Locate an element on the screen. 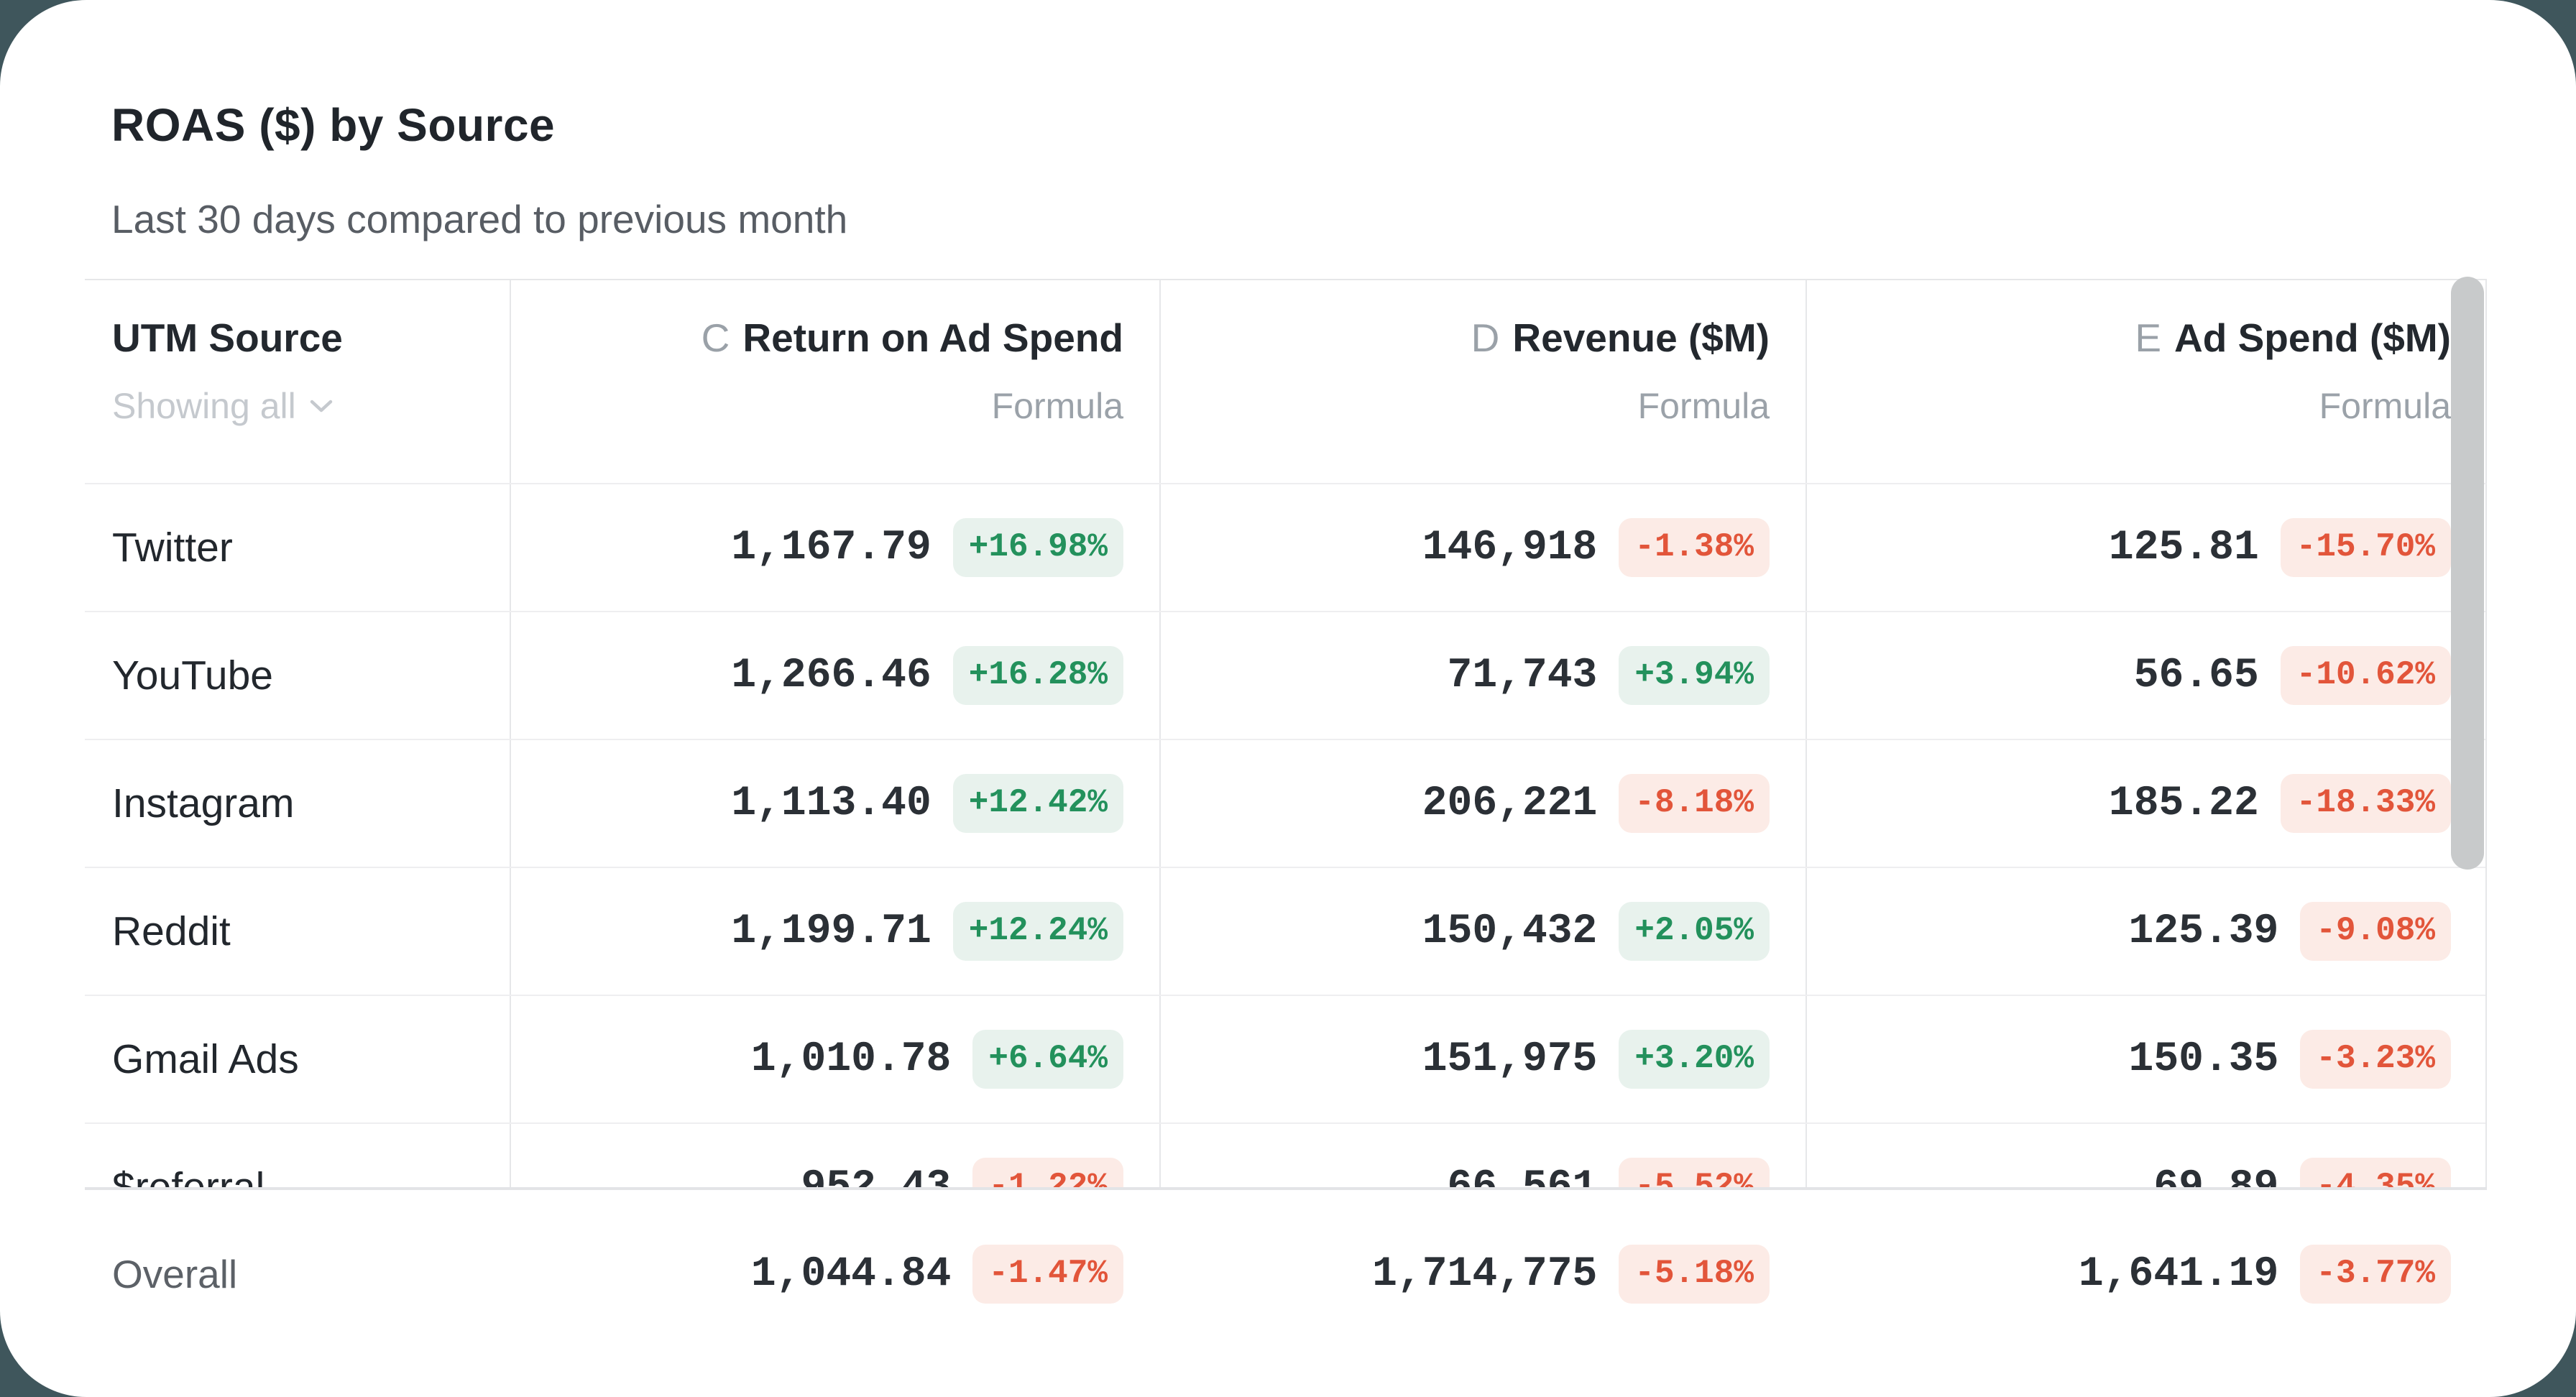 The height and width of the screenshot is (1397, 2576). cell-value: 150.35 is located at coordinates (2203, 1059).